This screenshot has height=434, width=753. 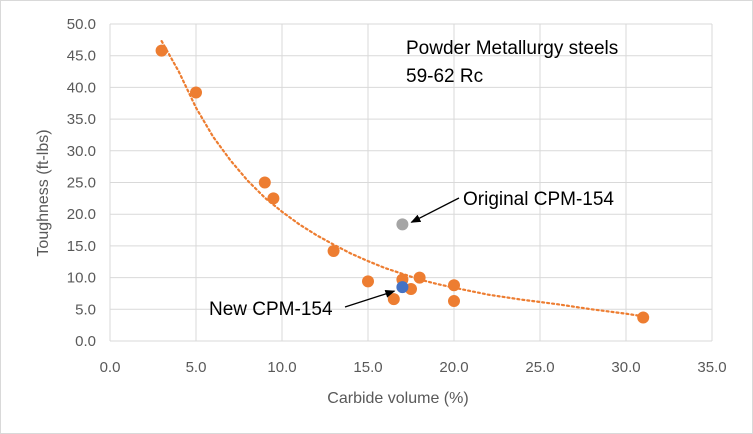 I want to click on y-tick-label: 35.0, so click(x=81, y=119).